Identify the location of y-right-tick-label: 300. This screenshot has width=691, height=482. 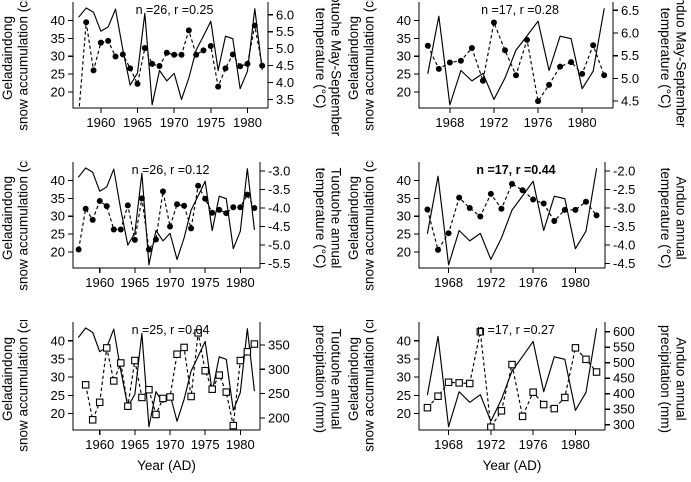
(279, 369).